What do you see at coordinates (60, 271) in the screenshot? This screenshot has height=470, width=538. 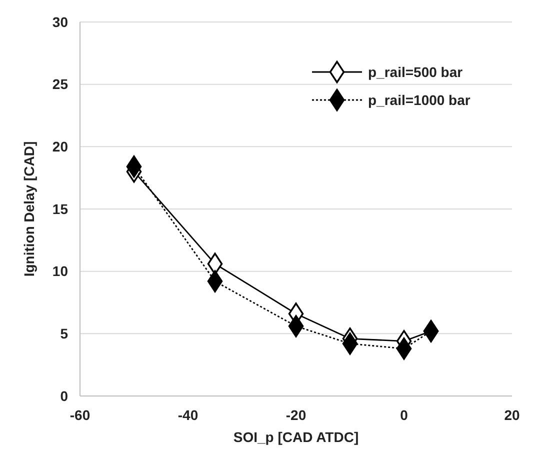 I see `y-tick-label: 10` at bounding box center [60, 271].